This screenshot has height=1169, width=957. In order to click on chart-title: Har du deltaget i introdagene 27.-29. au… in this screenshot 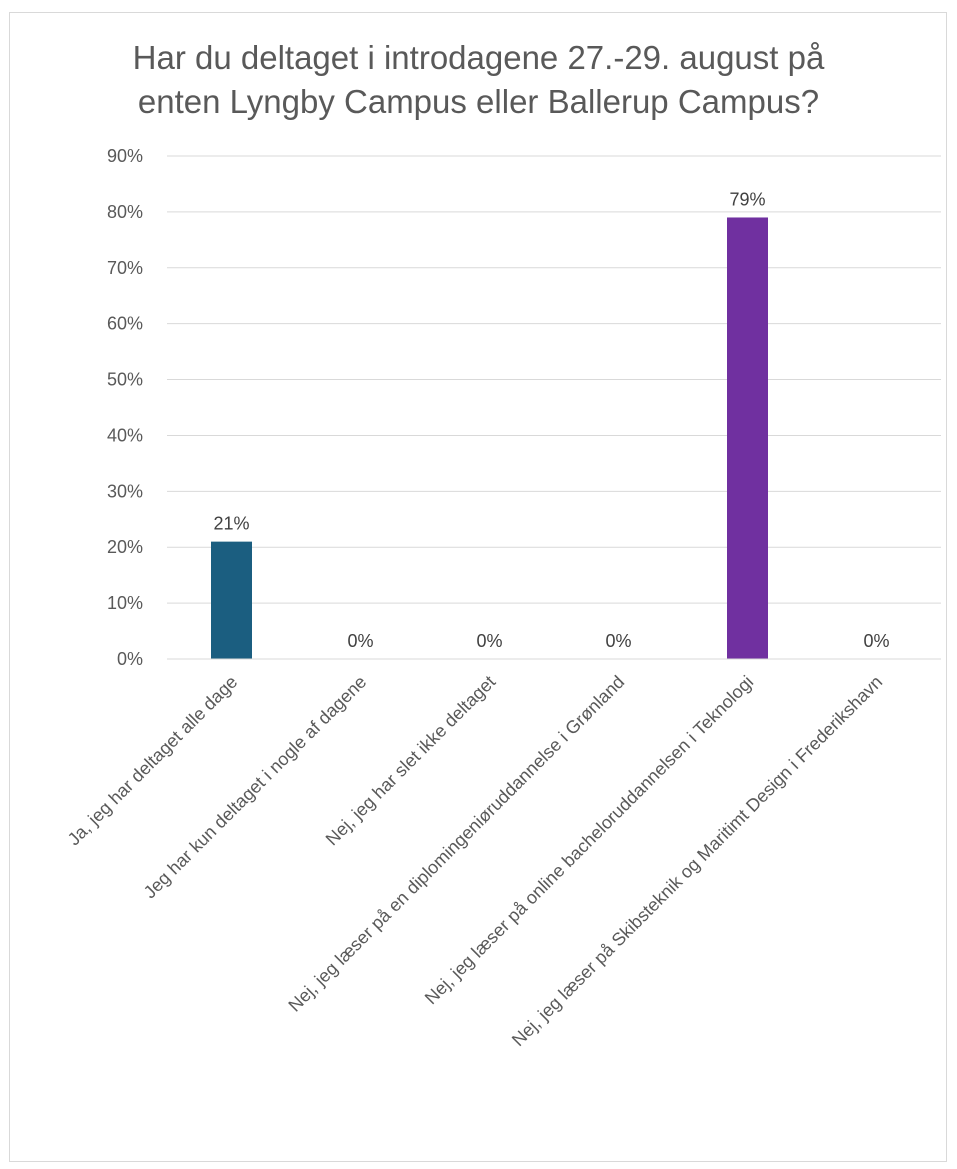, I will do `click(478, 80)`.